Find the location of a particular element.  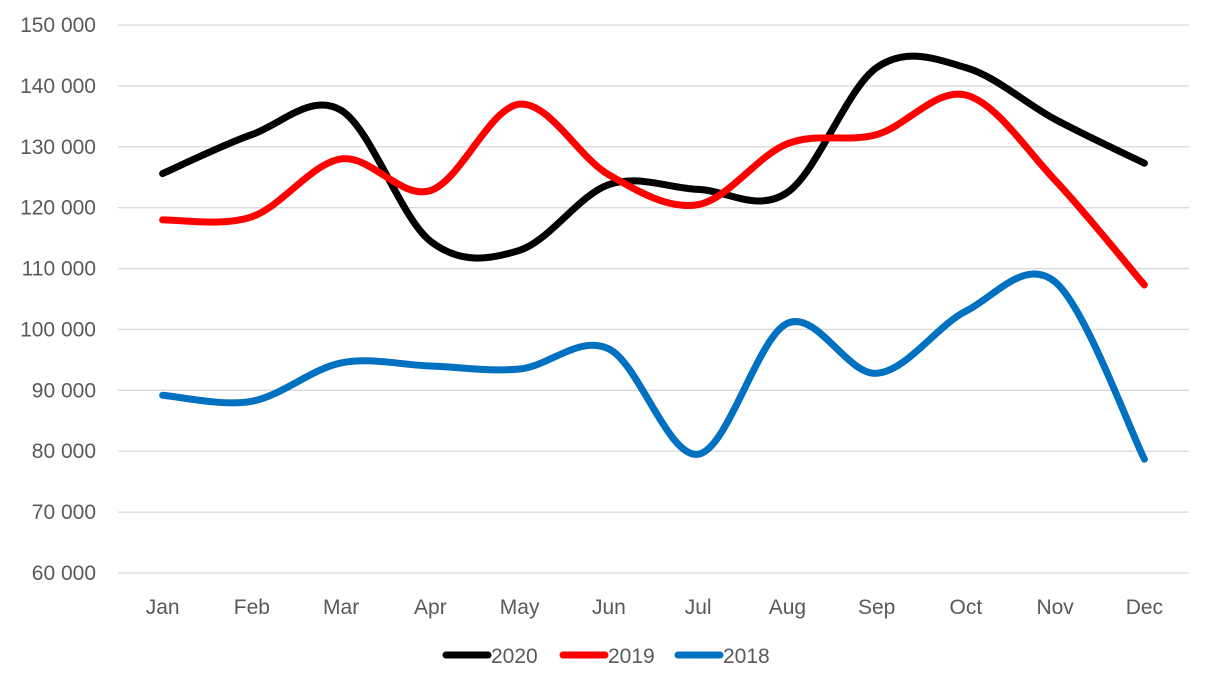

x-tick-label: Dec is located at coordinates (1144, 607).